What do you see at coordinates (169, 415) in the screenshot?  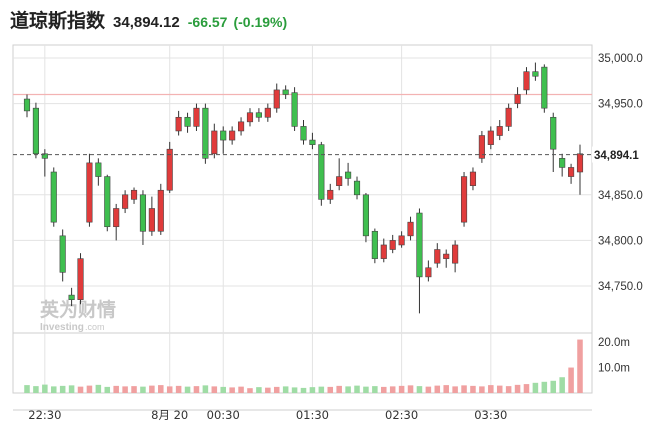 I see `x-tick-label: 8月 20` at bounding box center [169, 415].